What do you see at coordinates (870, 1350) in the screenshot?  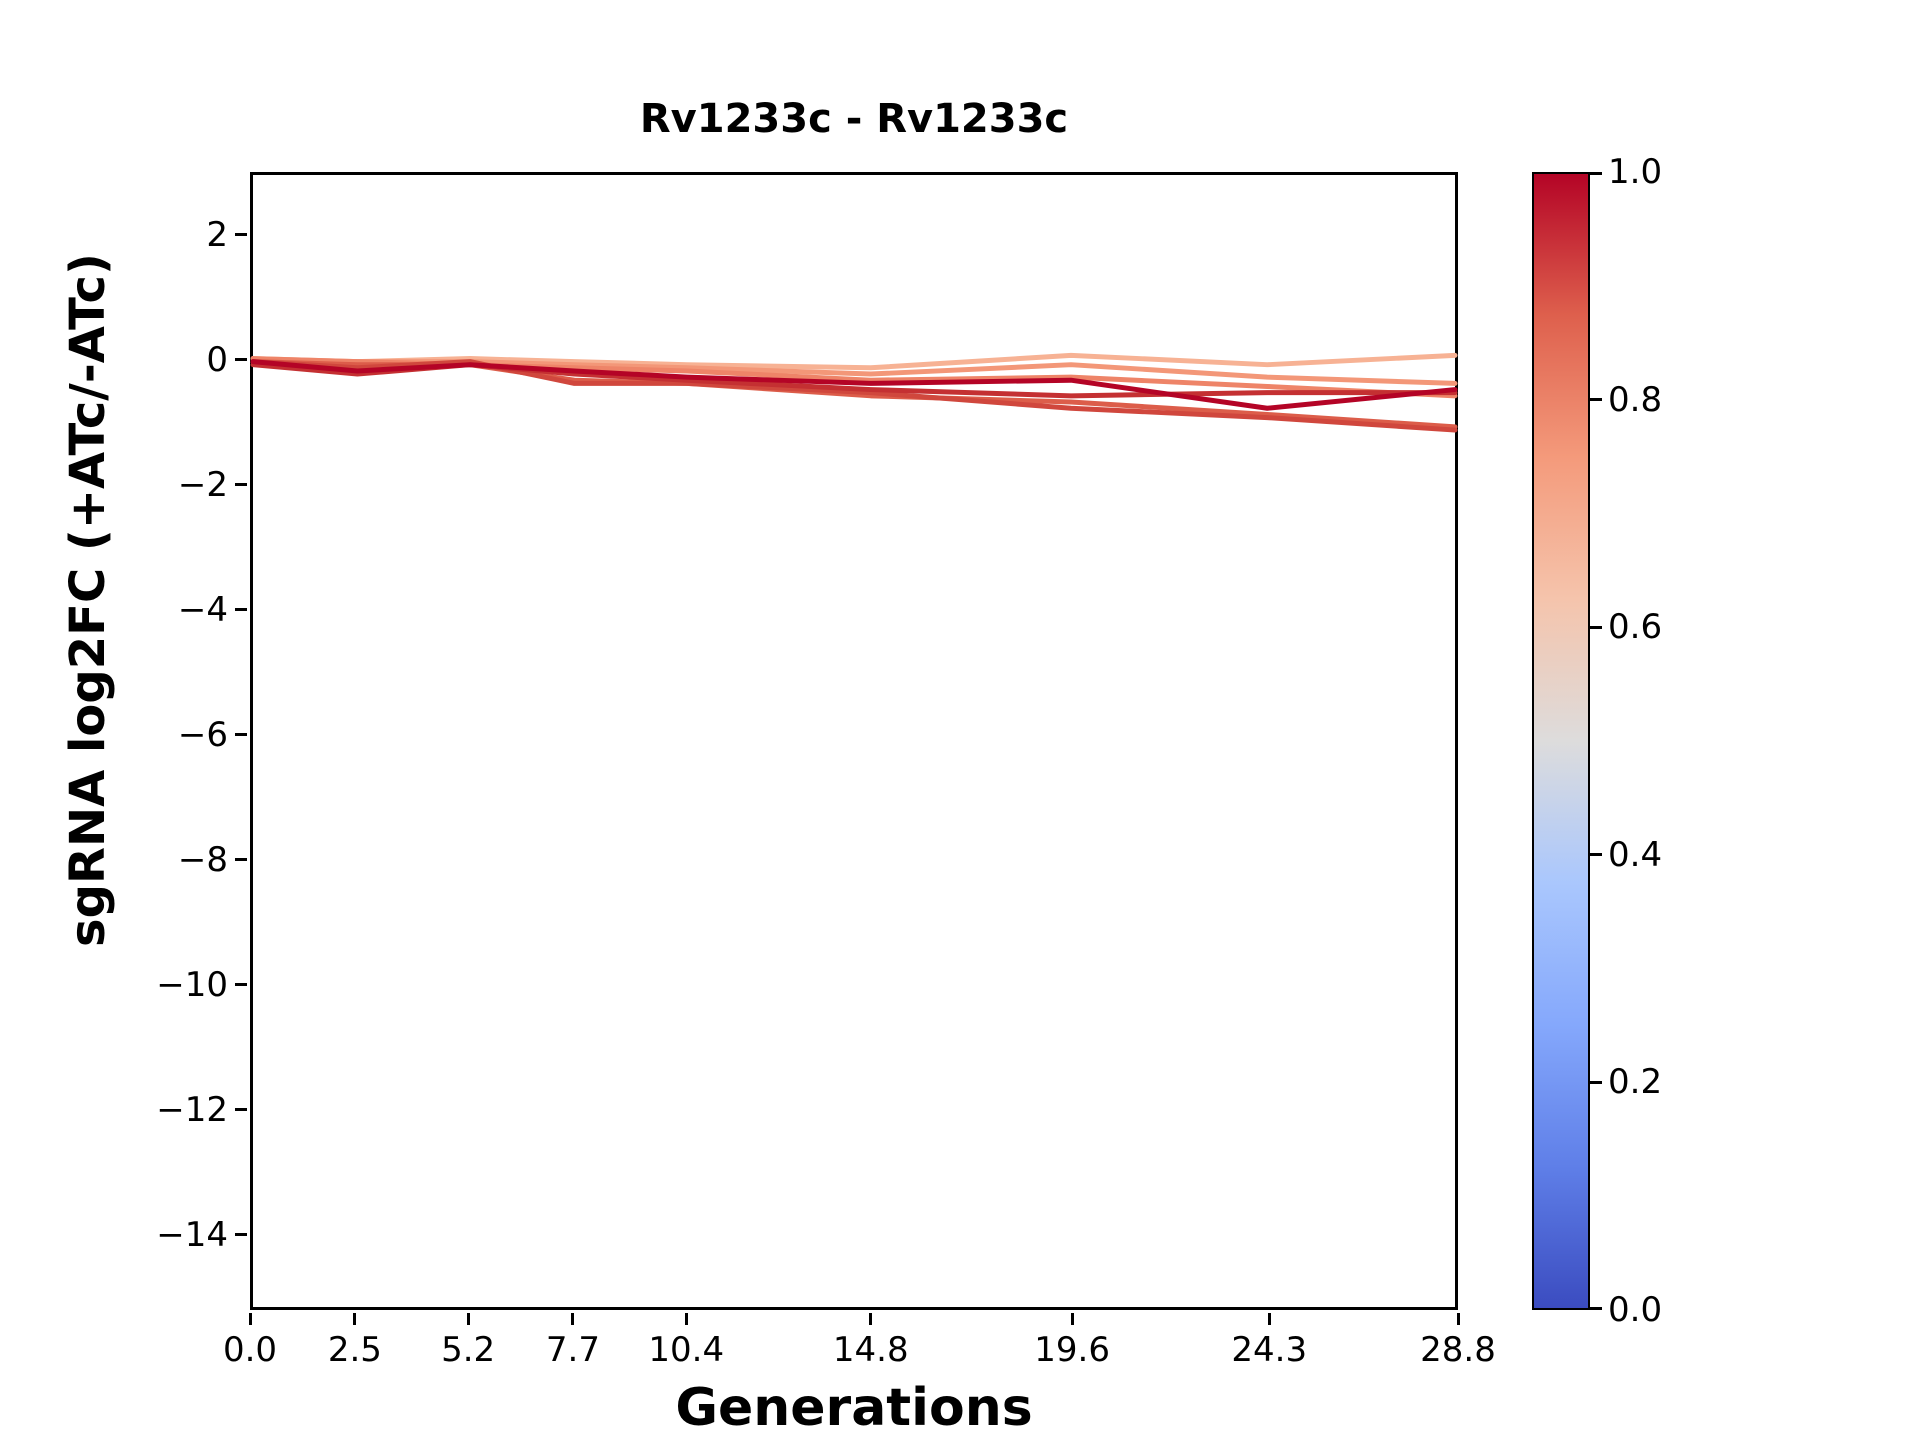 I see `x-tick-label: 14.8` at bounding box center [870, 1350].